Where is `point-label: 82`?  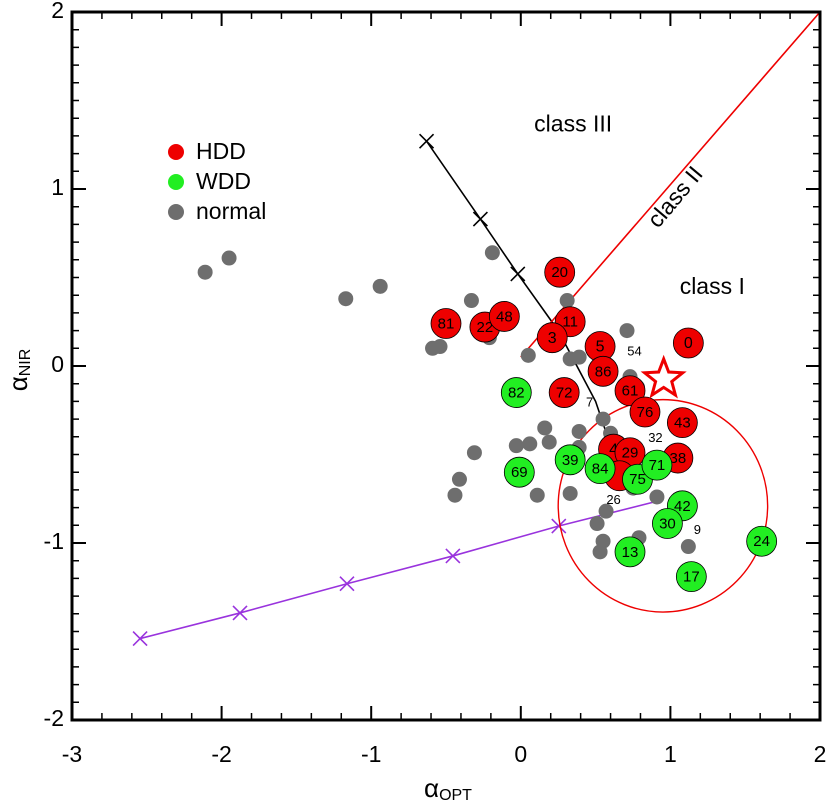 point-label: 82 is located at coordinates (516, 393).